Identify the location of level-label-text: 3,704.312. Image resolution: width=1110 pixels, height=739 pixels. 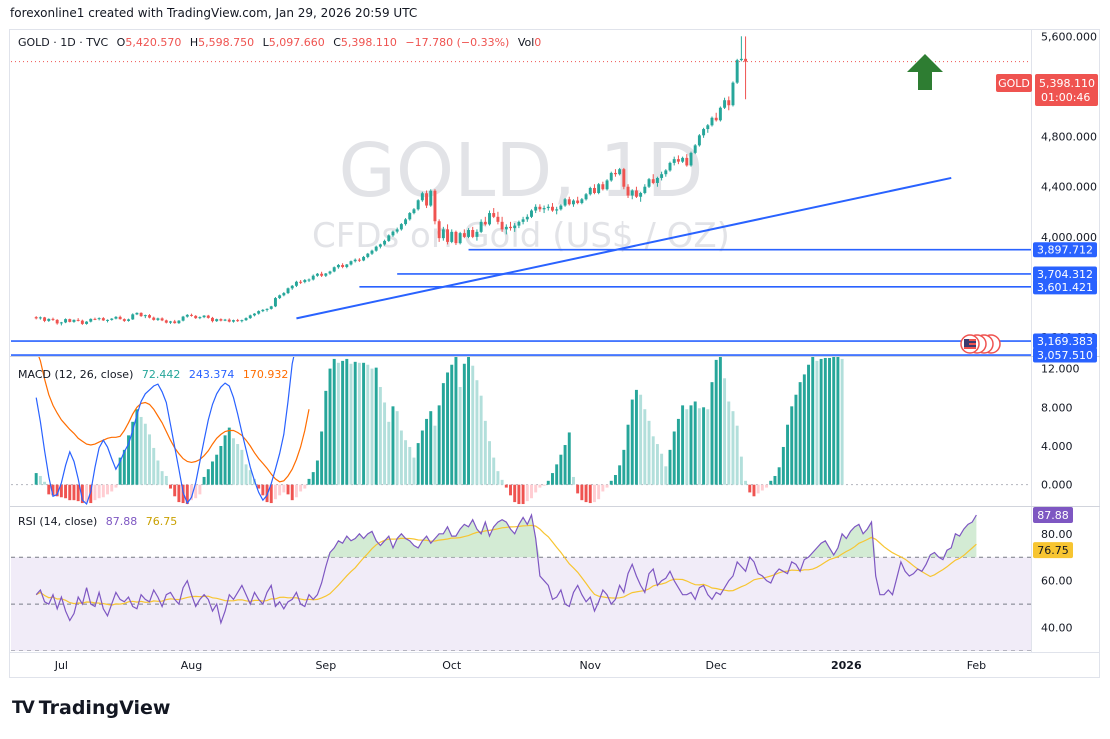
(1065, 274).